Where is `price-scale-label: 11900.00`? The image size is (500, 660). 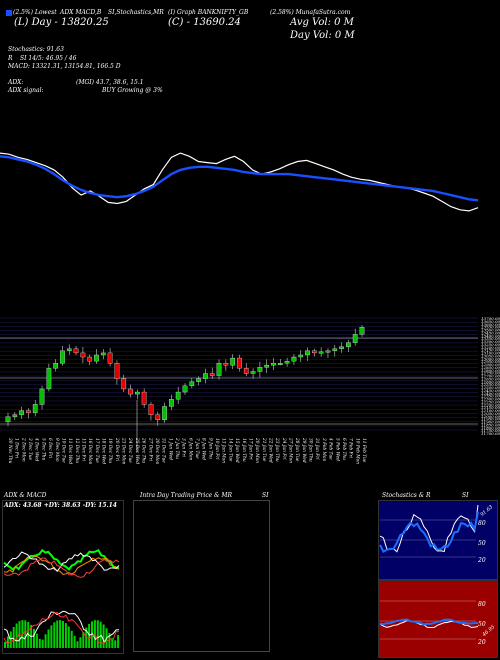 price-scale-label: 11900.00 is located at coordinates (490, 422).